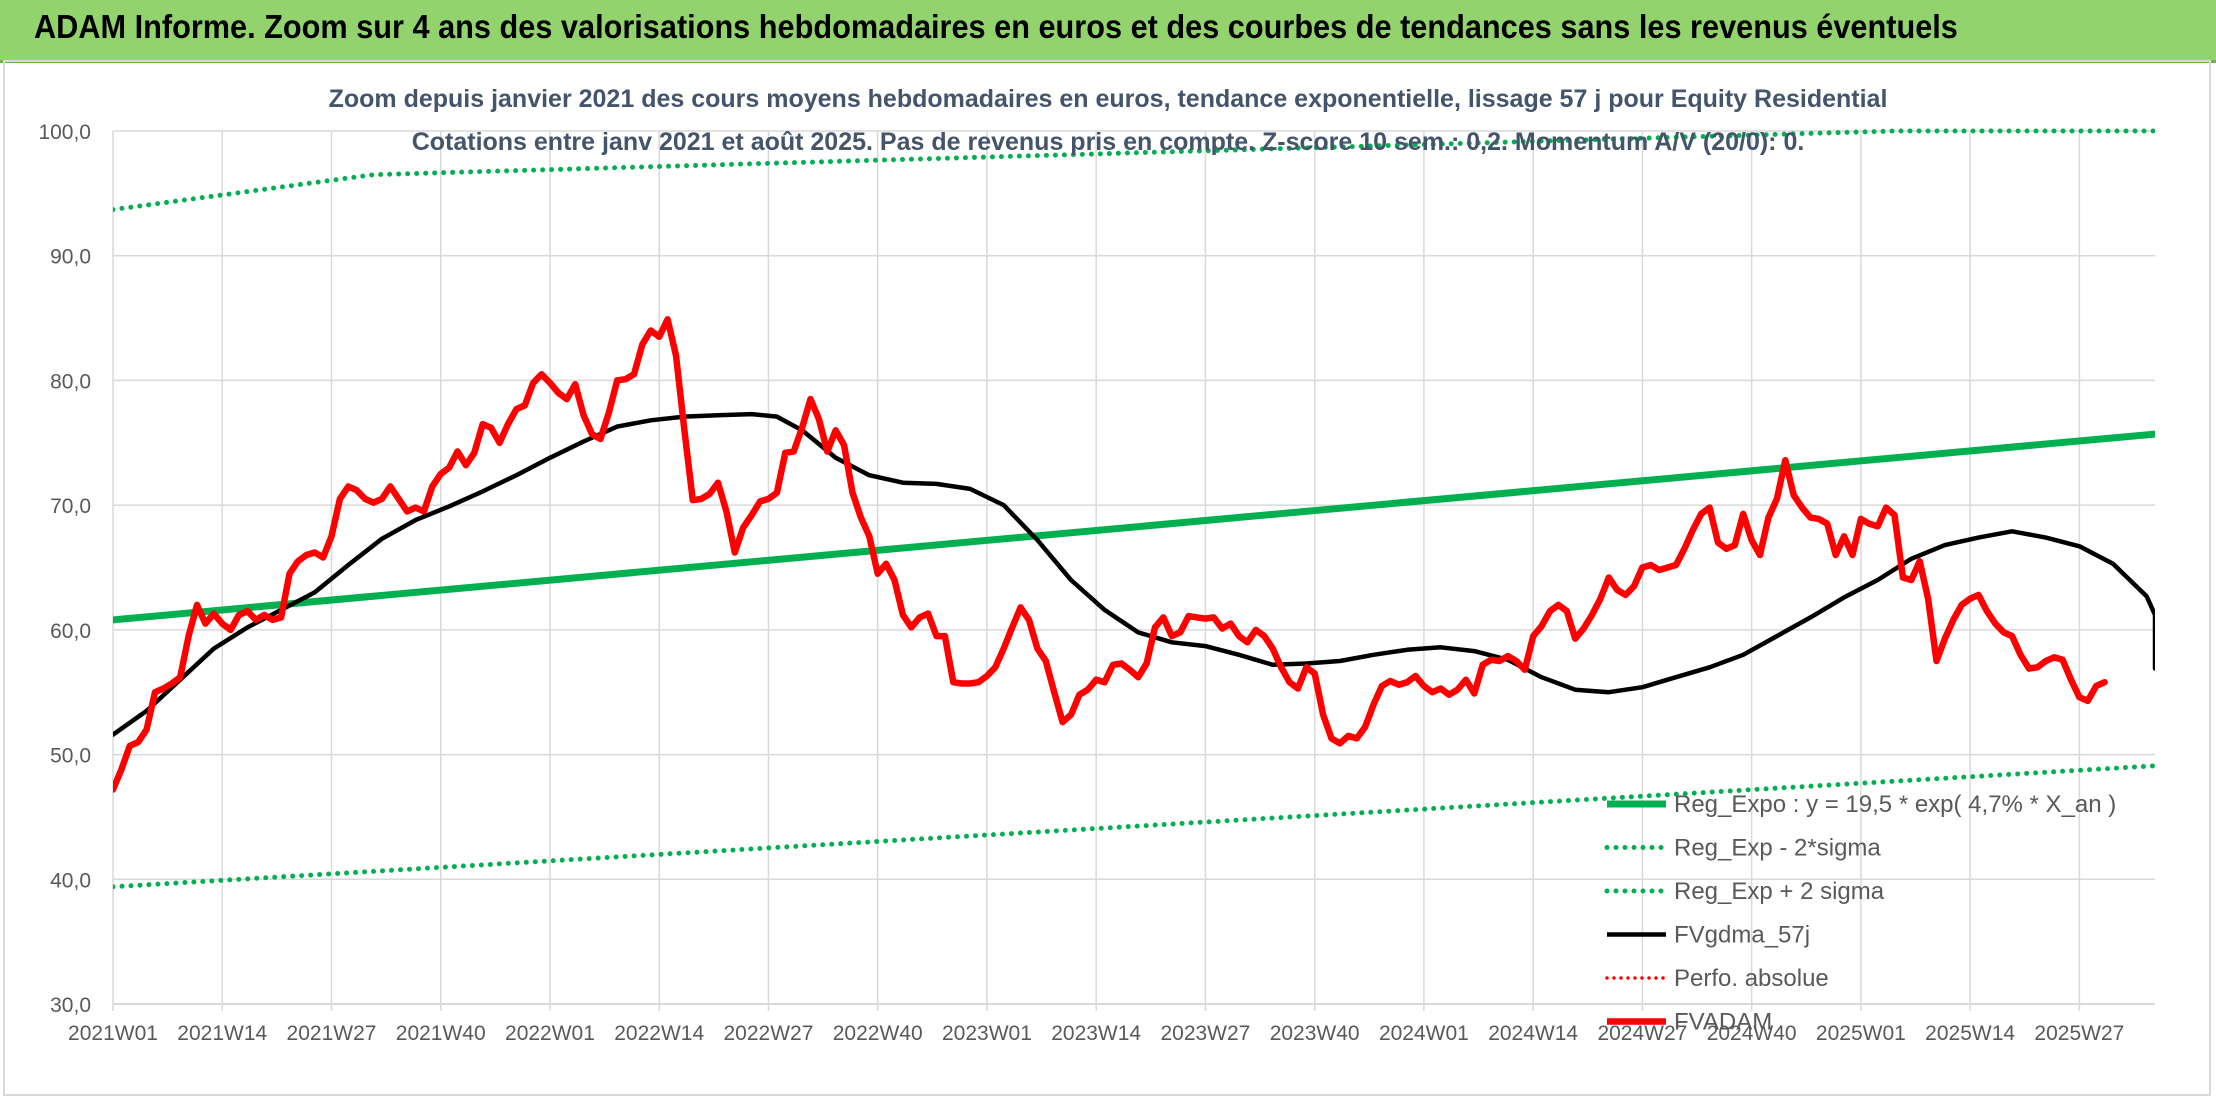 The image size is (2216, 1107). I want to click on x-tick-label: 2021W40, so click(441, 1033).